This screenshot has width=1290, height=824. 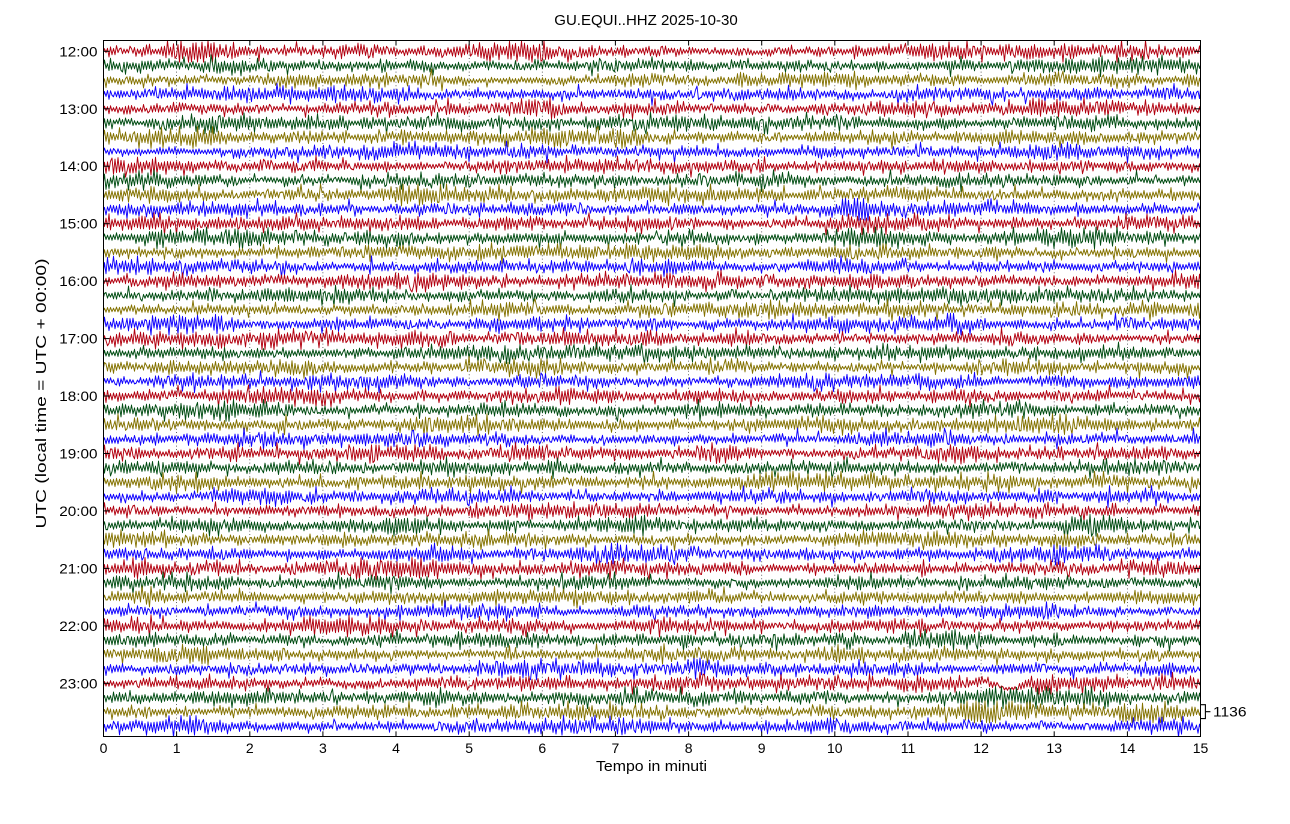 What do you see at coordinates (78, 51) in the screenshot?
I see `svg-text: 12:00` at bounding box center [78, 51].